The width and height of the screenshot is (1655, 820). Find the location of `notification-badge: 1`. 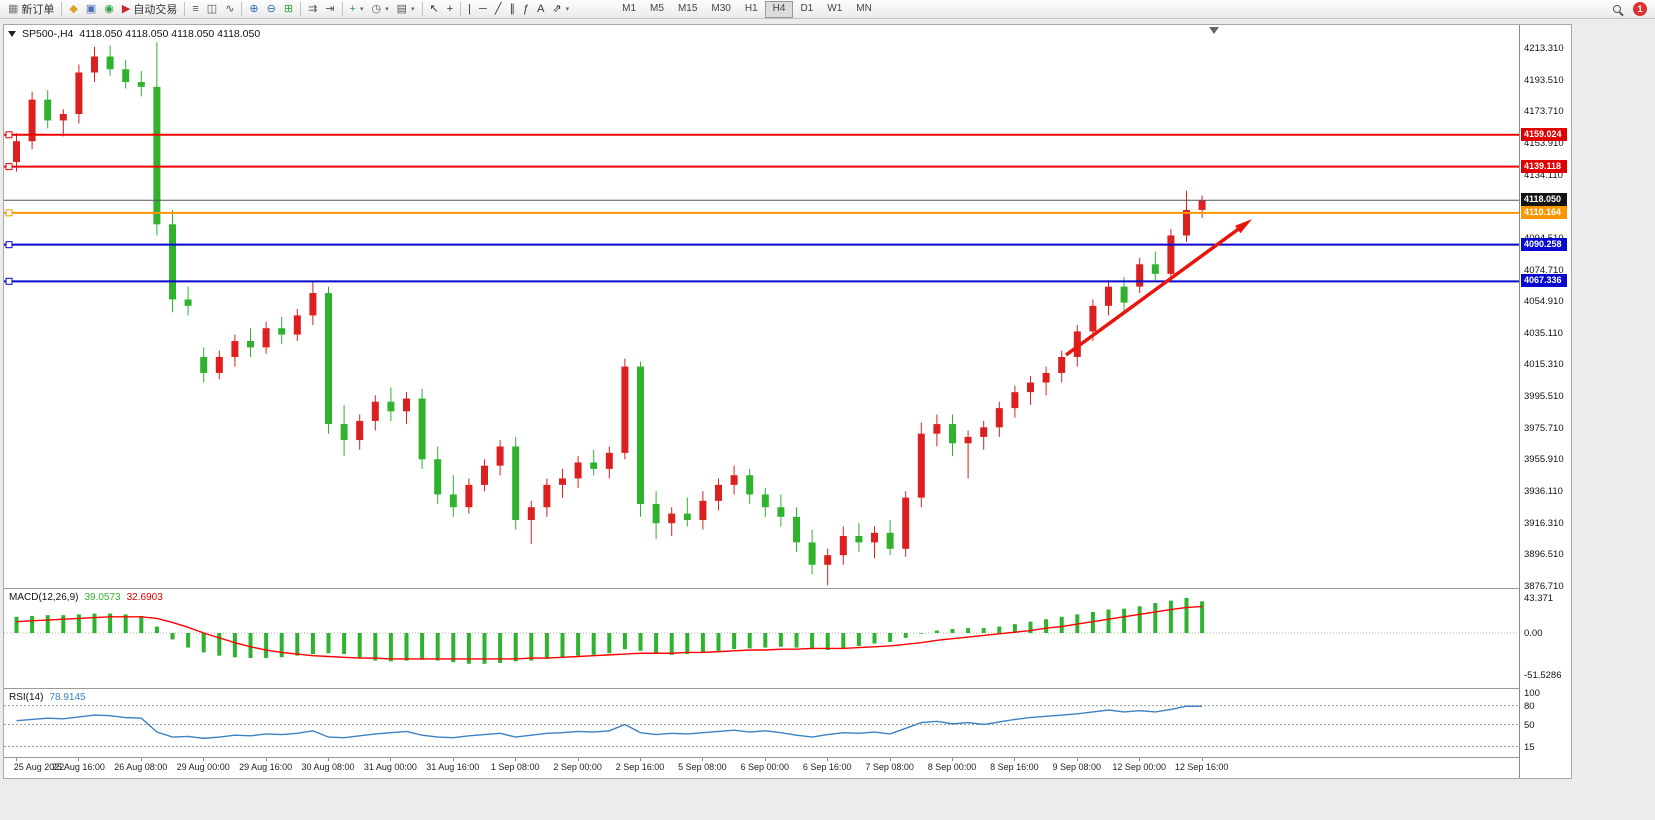

notification-badge: 1 is located at coordinates (1640, 9).